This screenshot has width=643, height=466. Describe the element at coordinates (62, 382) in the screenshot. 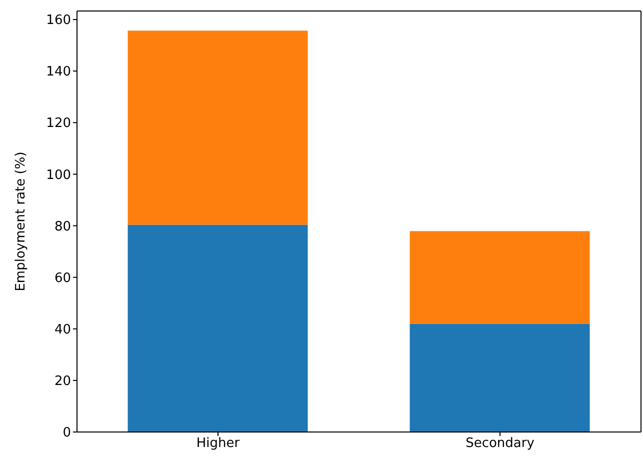

I see `y-tick-label: 20` at that location.